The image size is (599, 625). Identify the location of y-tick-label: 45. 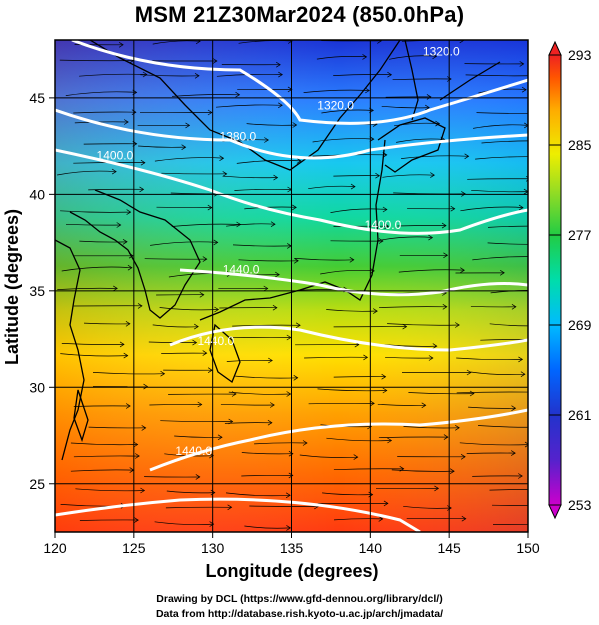
(37, 98).